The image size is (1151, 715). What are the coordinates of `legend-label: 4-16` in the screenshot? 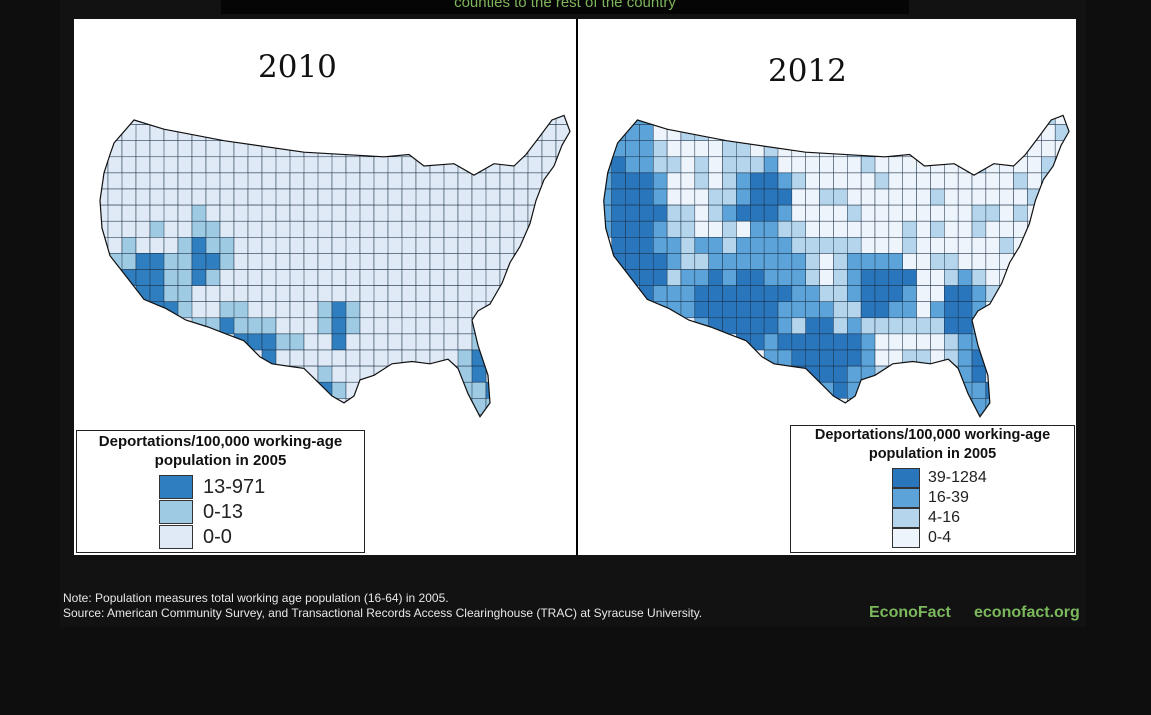 It's located at (944, 517).